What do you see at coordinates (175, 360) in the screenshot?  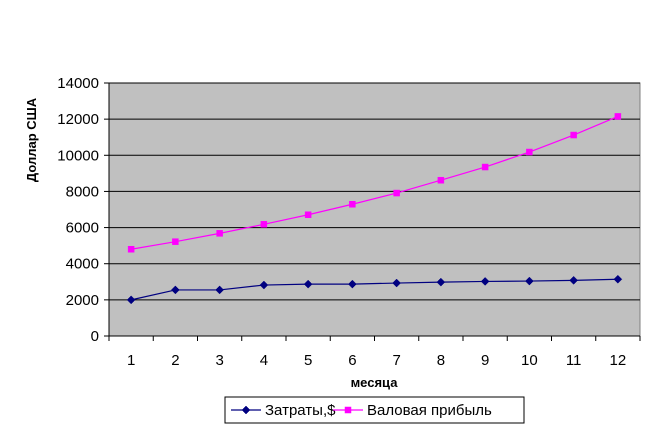 I see `x-tick-label: 2` at bounding box center [175, 360].